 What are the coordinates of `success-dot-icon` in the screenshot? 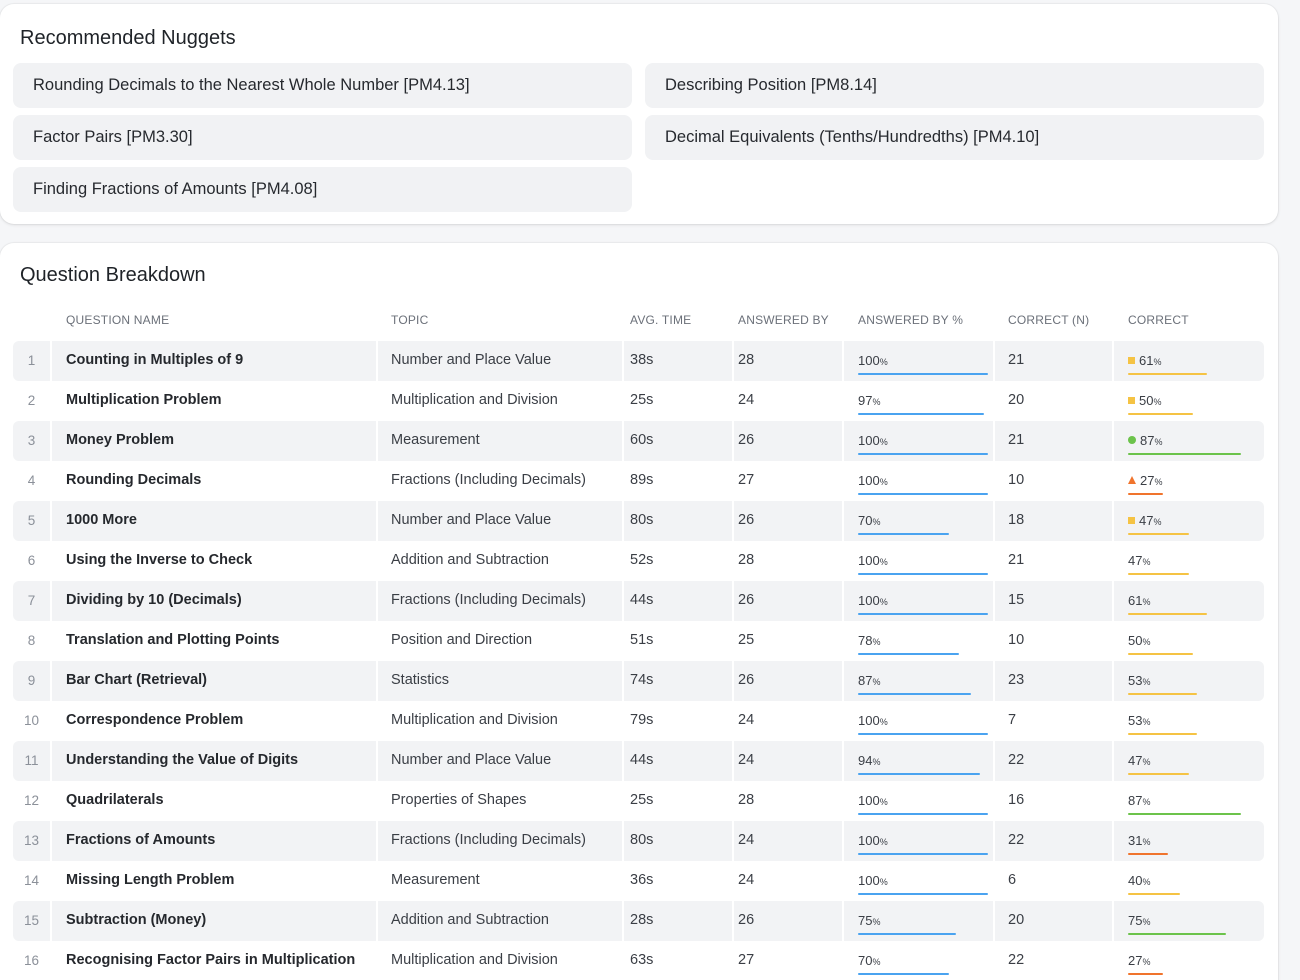 It's located at (1132, 440).